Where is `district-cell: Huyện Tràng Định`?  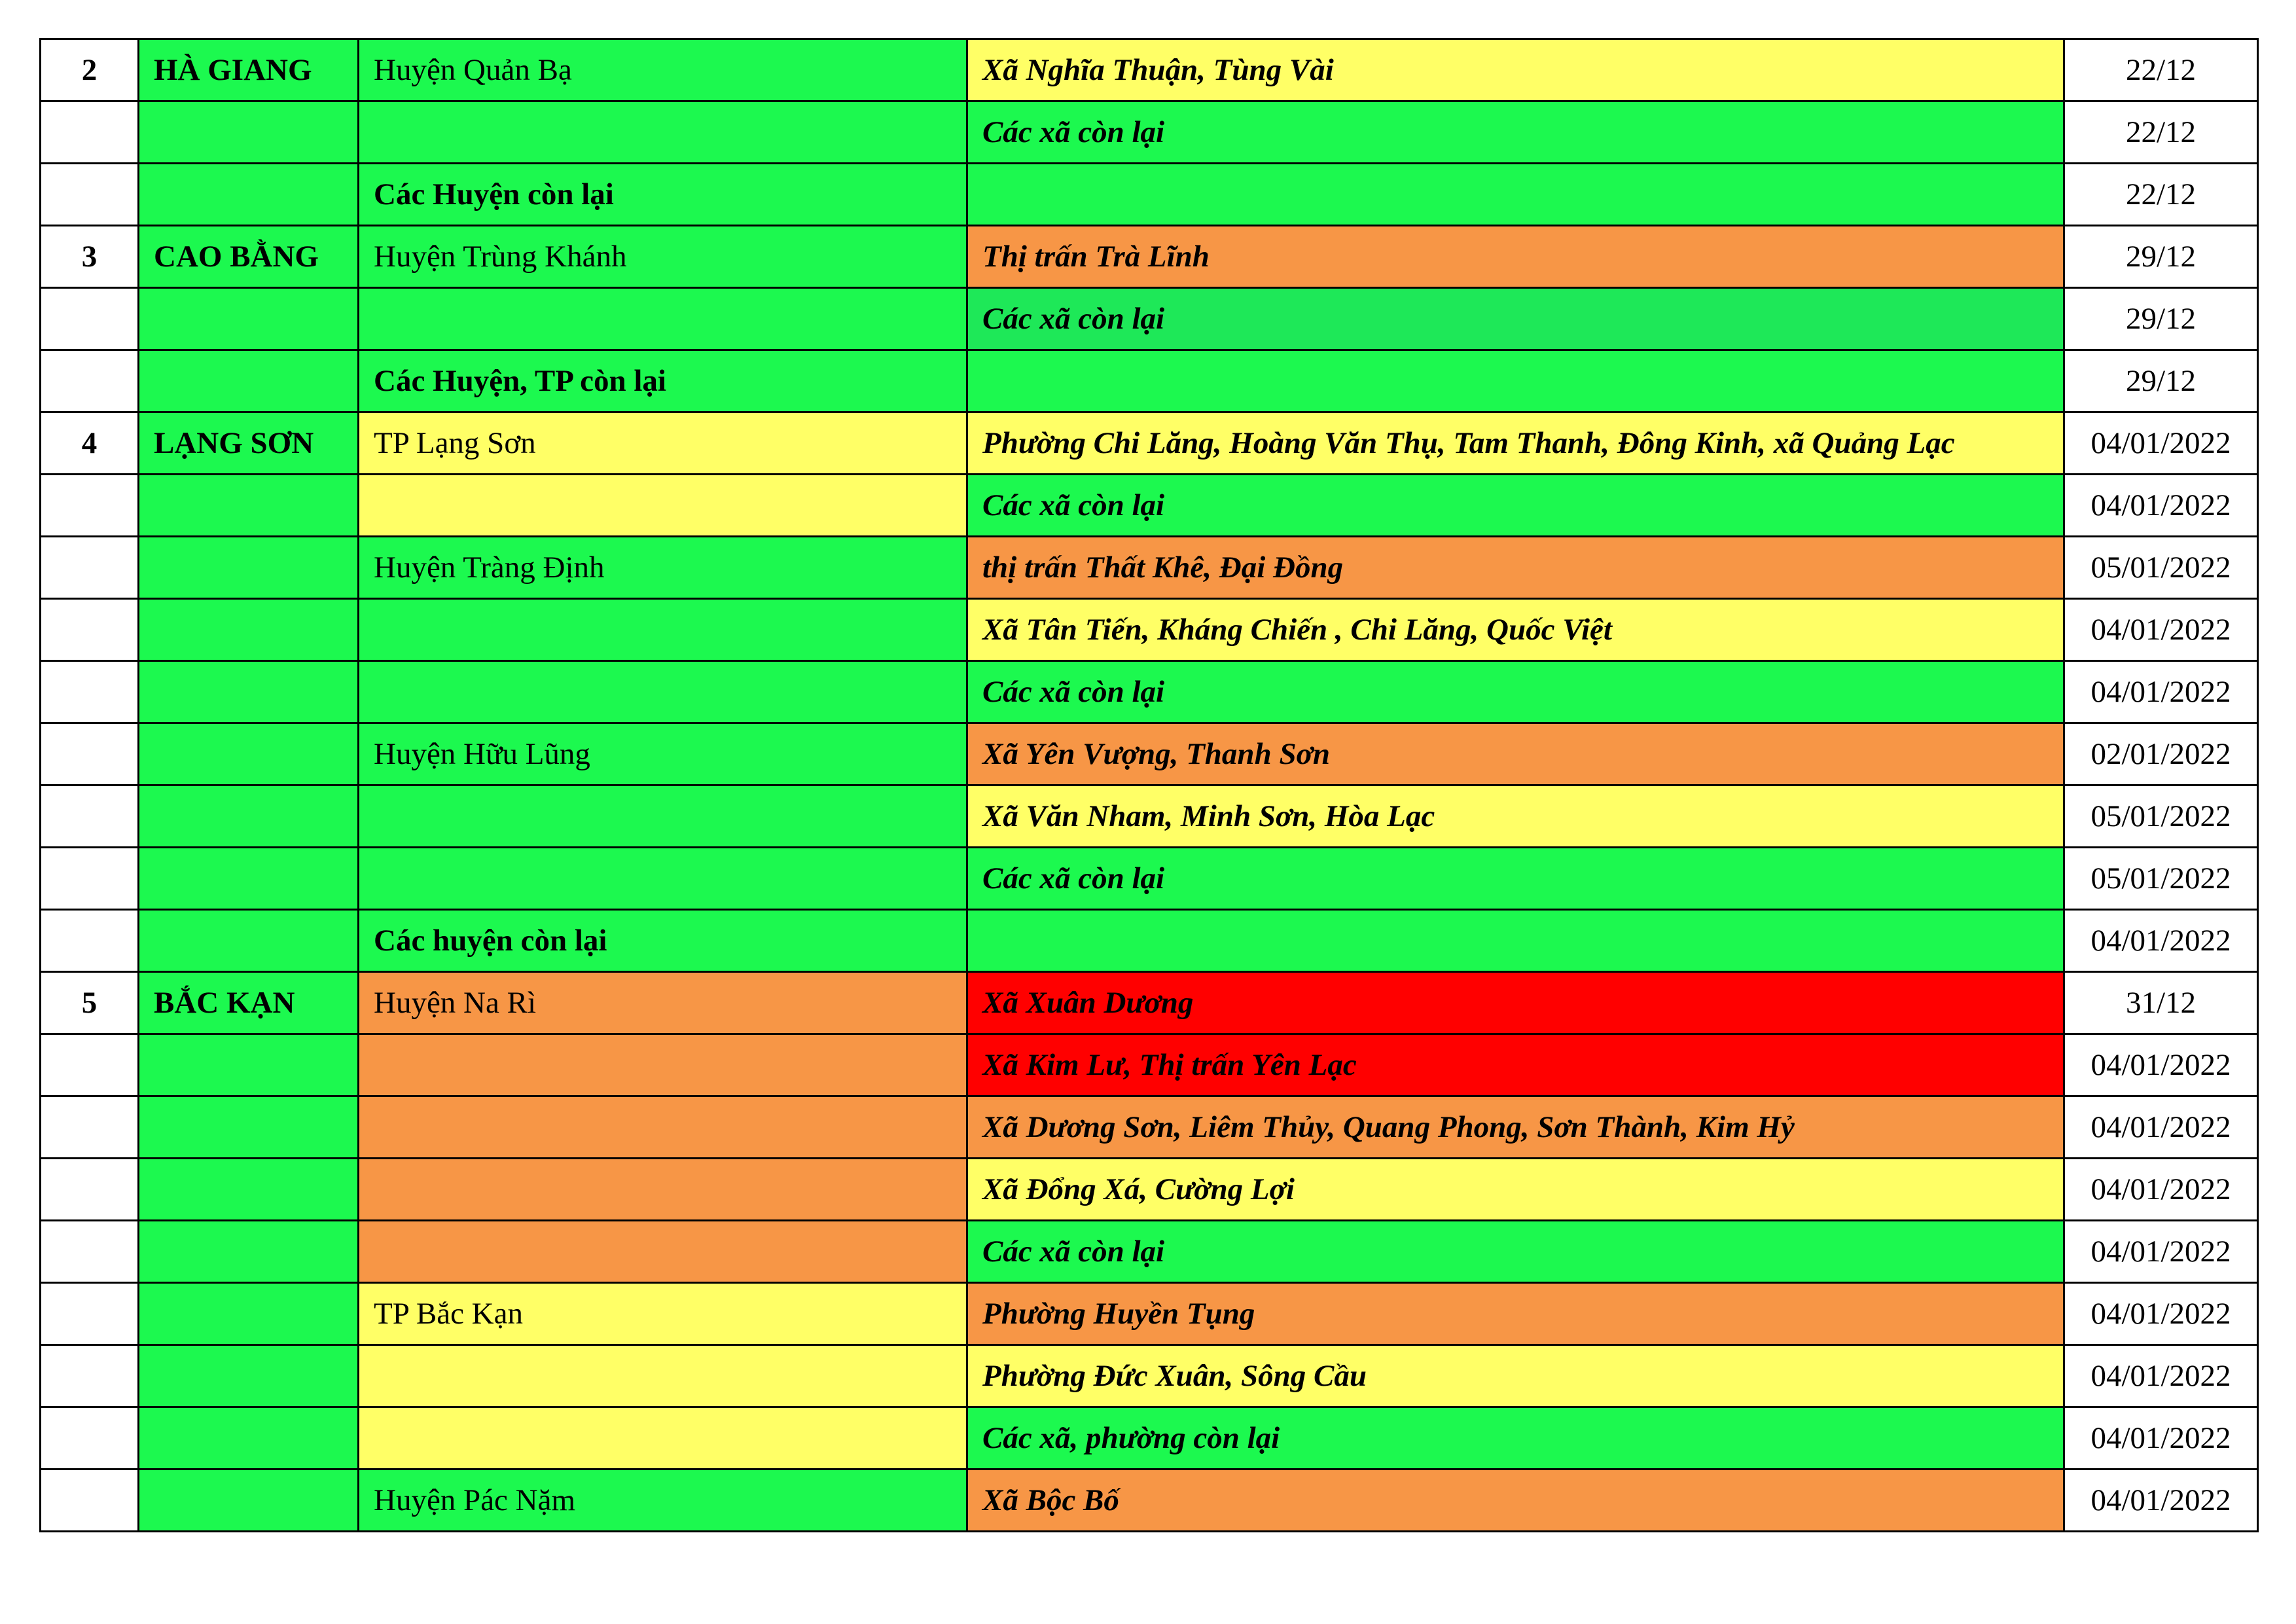
district-cell: Huyện Tràng Định is located at coordinates (662, 567).